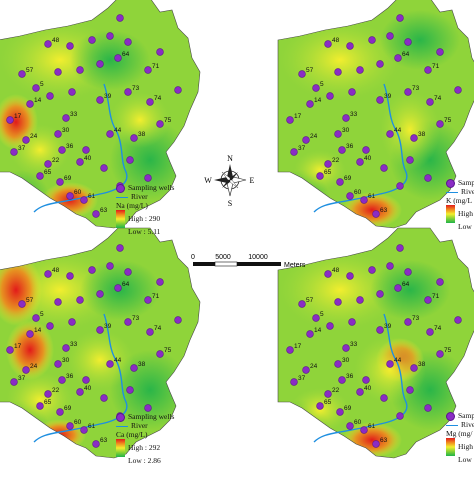 The width and height of the screenshot is (474, 479). I want to click on scale-tick-0: 0, so click(193, 257).